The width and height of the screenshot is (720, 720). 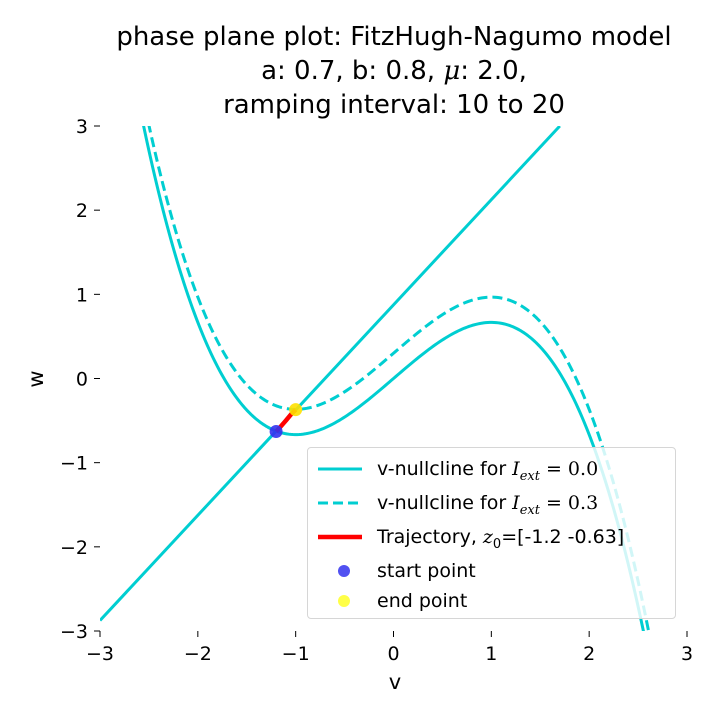 I want to click on y-tick-label: 3, so click(x=82, y=127).